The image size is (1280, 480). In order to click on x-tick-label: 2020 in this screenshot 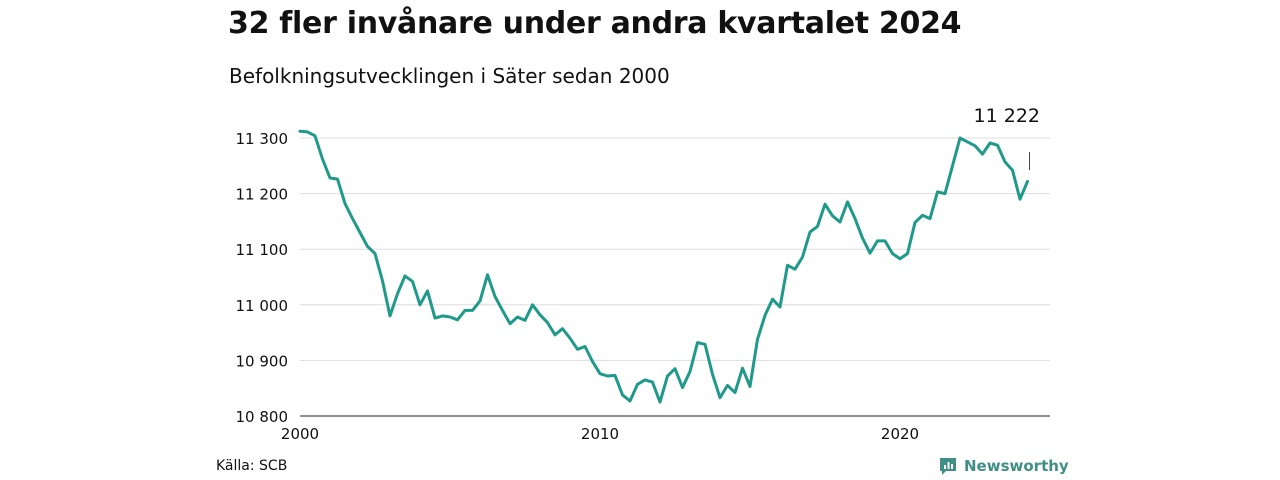, I will do `click(900, 434)`.